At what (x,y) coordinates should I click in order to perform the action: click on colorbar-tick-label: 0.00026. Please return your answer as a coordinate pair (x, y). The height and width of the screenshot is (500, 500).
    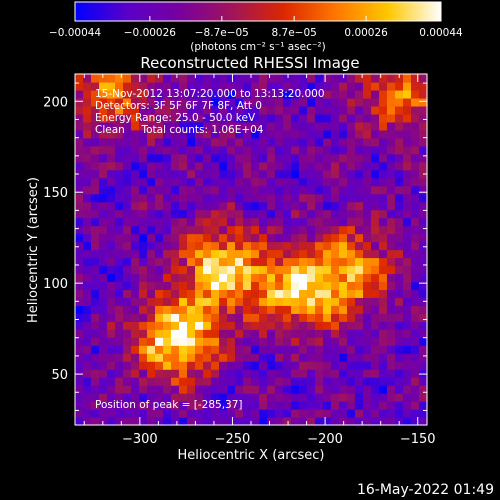
    Looking at the image, I should click on (366, 33).